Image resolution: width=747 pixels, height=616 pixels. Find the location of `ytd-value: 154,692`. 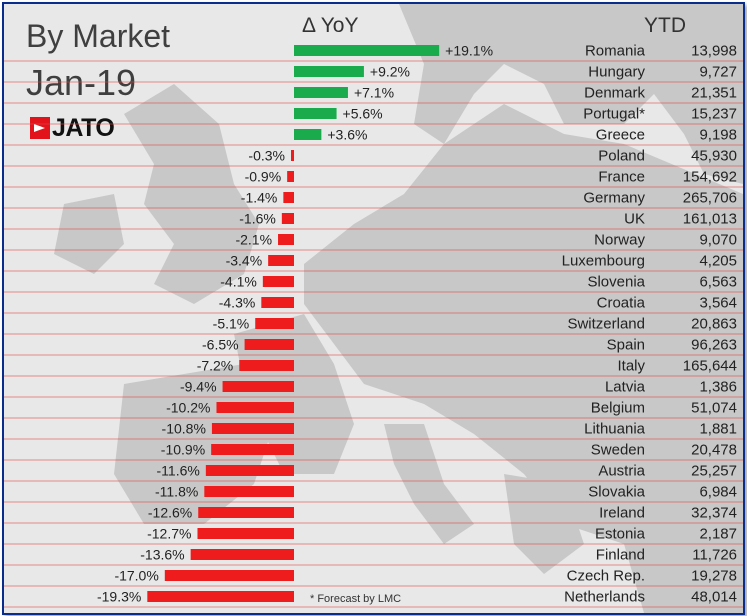

ytd-value: 154,692 is located at coordinates (710, 177).